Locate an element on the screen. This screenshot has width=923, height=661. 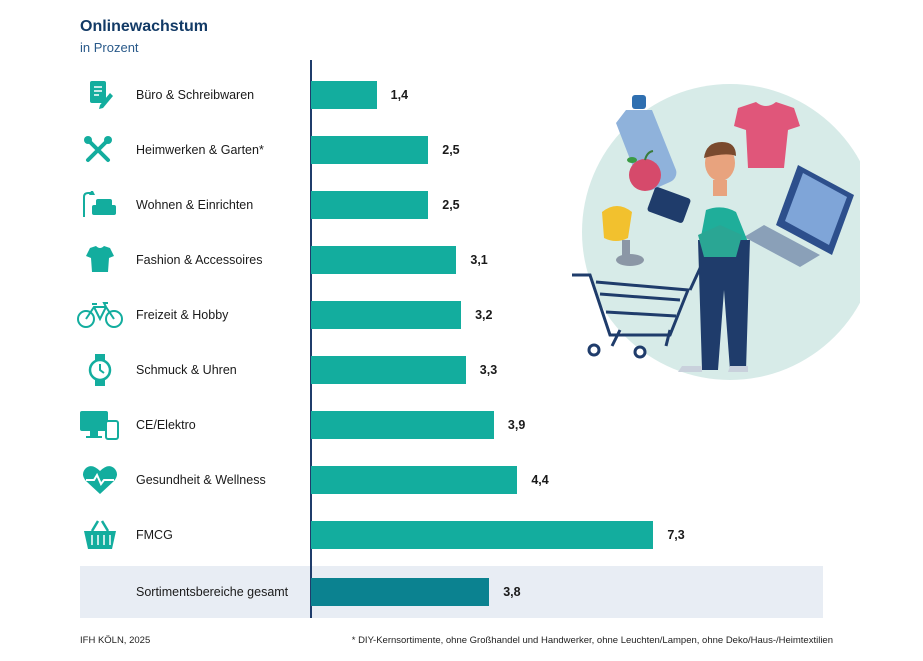
category-label: Fashion & Accessoires is located at coordinates (199, 260).